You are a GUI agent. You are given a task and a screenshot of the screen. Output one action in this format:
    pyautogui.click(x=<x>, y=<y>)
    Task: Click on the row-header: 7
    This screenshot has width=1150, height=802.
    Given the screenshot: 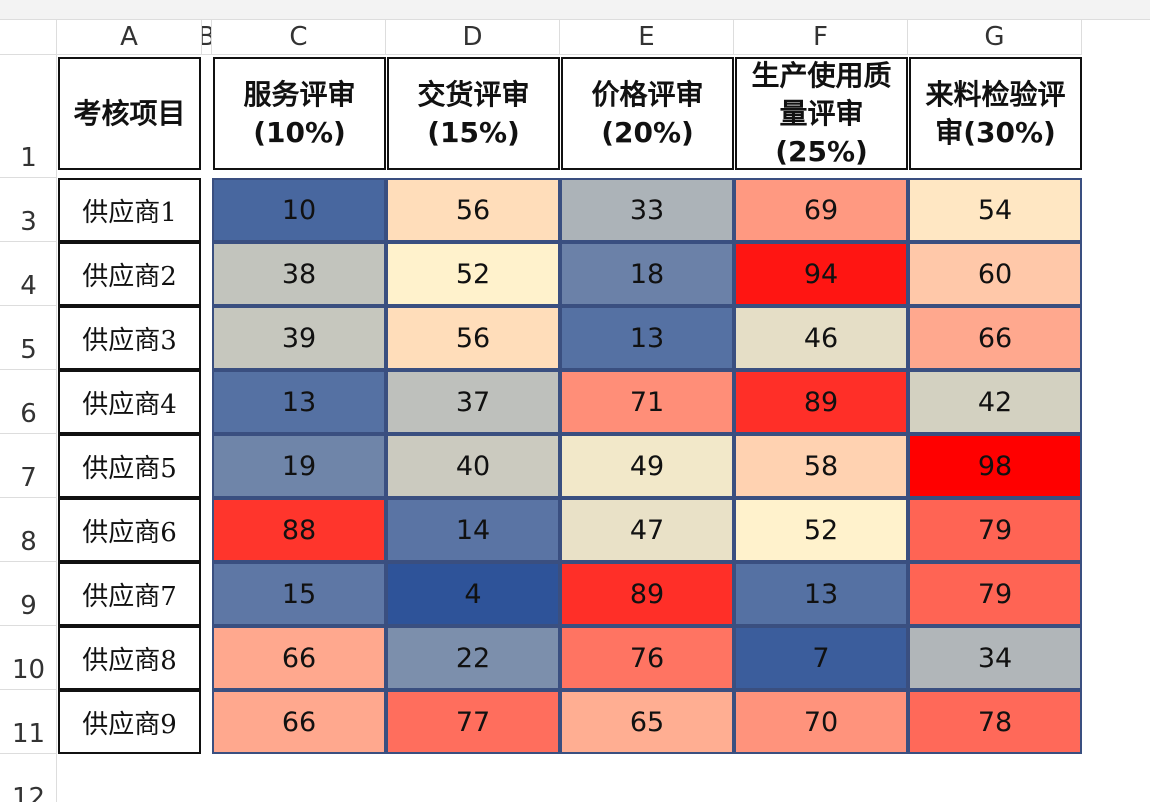 What is the action you would take?
    pyautogui.click(x=28, y=466)
    